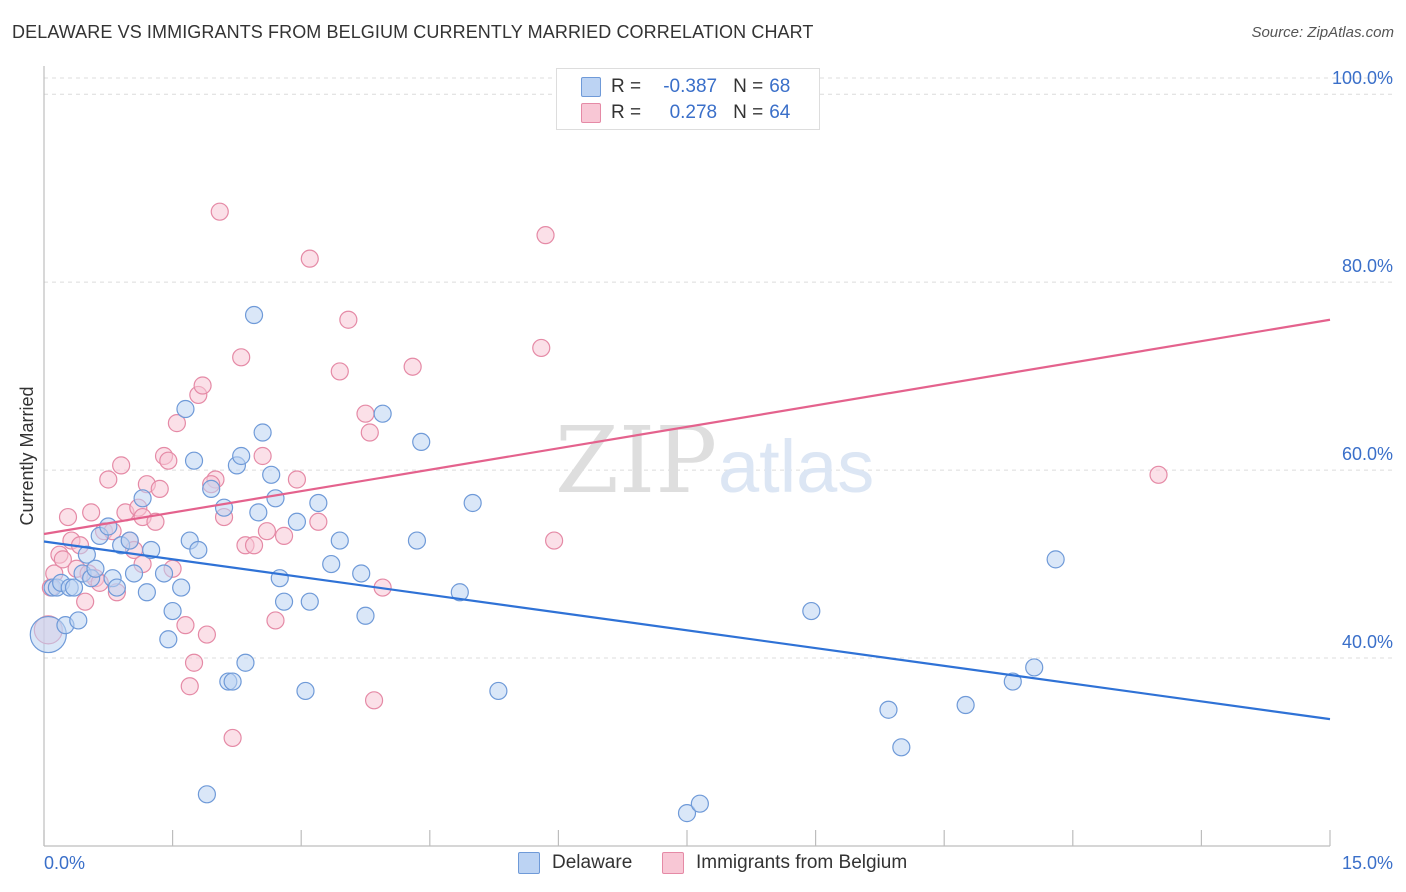  Describe the element at coordinates (1367, 642) in the screenshot. I see `y-tick-label: 40.0%` at that location.